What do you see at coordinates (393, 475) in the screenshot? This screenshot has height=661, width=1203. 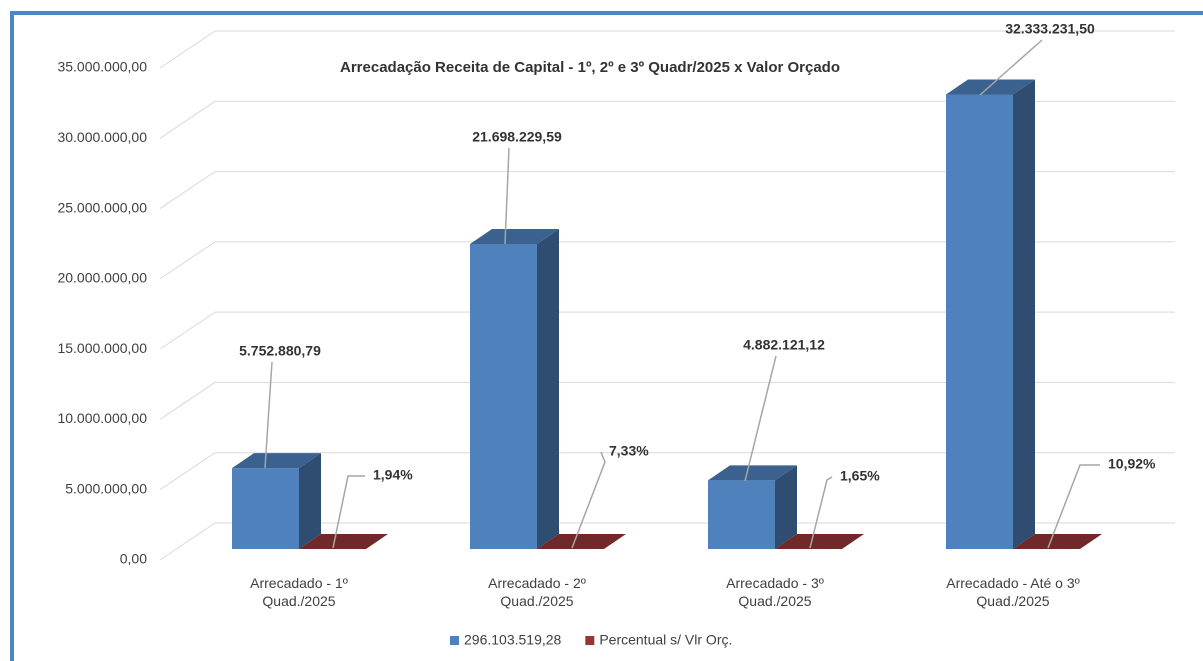 I see `data-label: 1,94%` at bounding box center [393, 475].